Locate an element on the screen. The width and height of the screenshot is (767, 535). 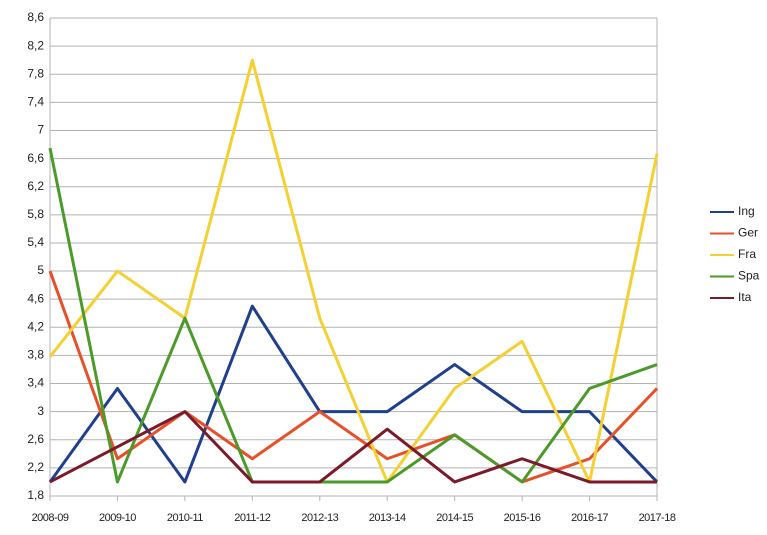
y-tick-label: 2,6 is located at coordinates (35, 439).